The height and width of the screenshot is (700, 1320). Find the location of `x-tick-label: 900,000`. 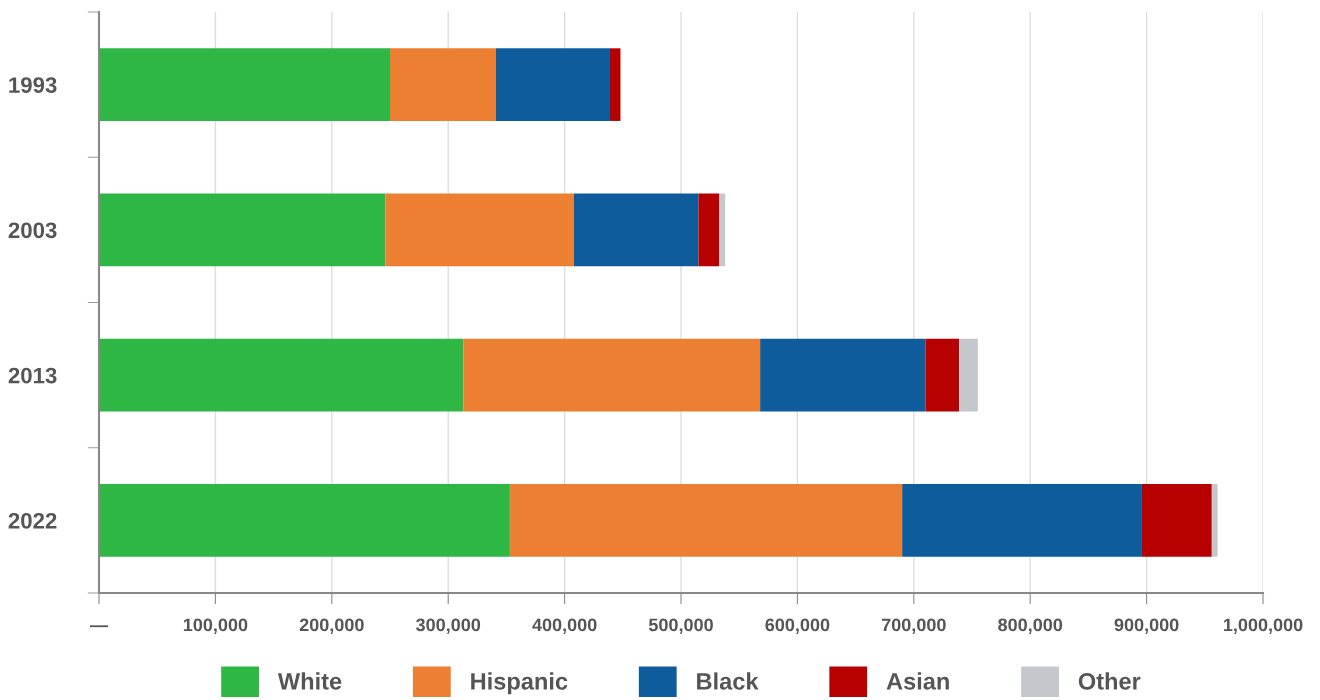

x-tick-label: 900,000 is located at coordinates (1146, 626).